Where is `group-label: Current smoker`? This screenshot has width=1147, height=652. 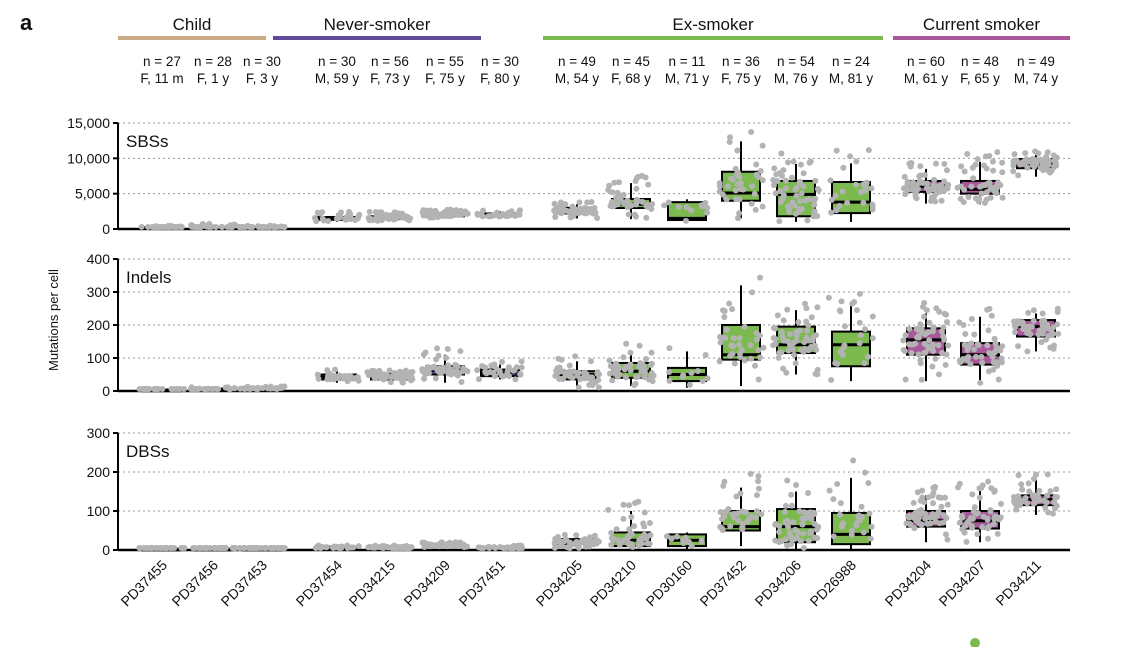 group-label: Current smoker is located at coordinates (981, 24).